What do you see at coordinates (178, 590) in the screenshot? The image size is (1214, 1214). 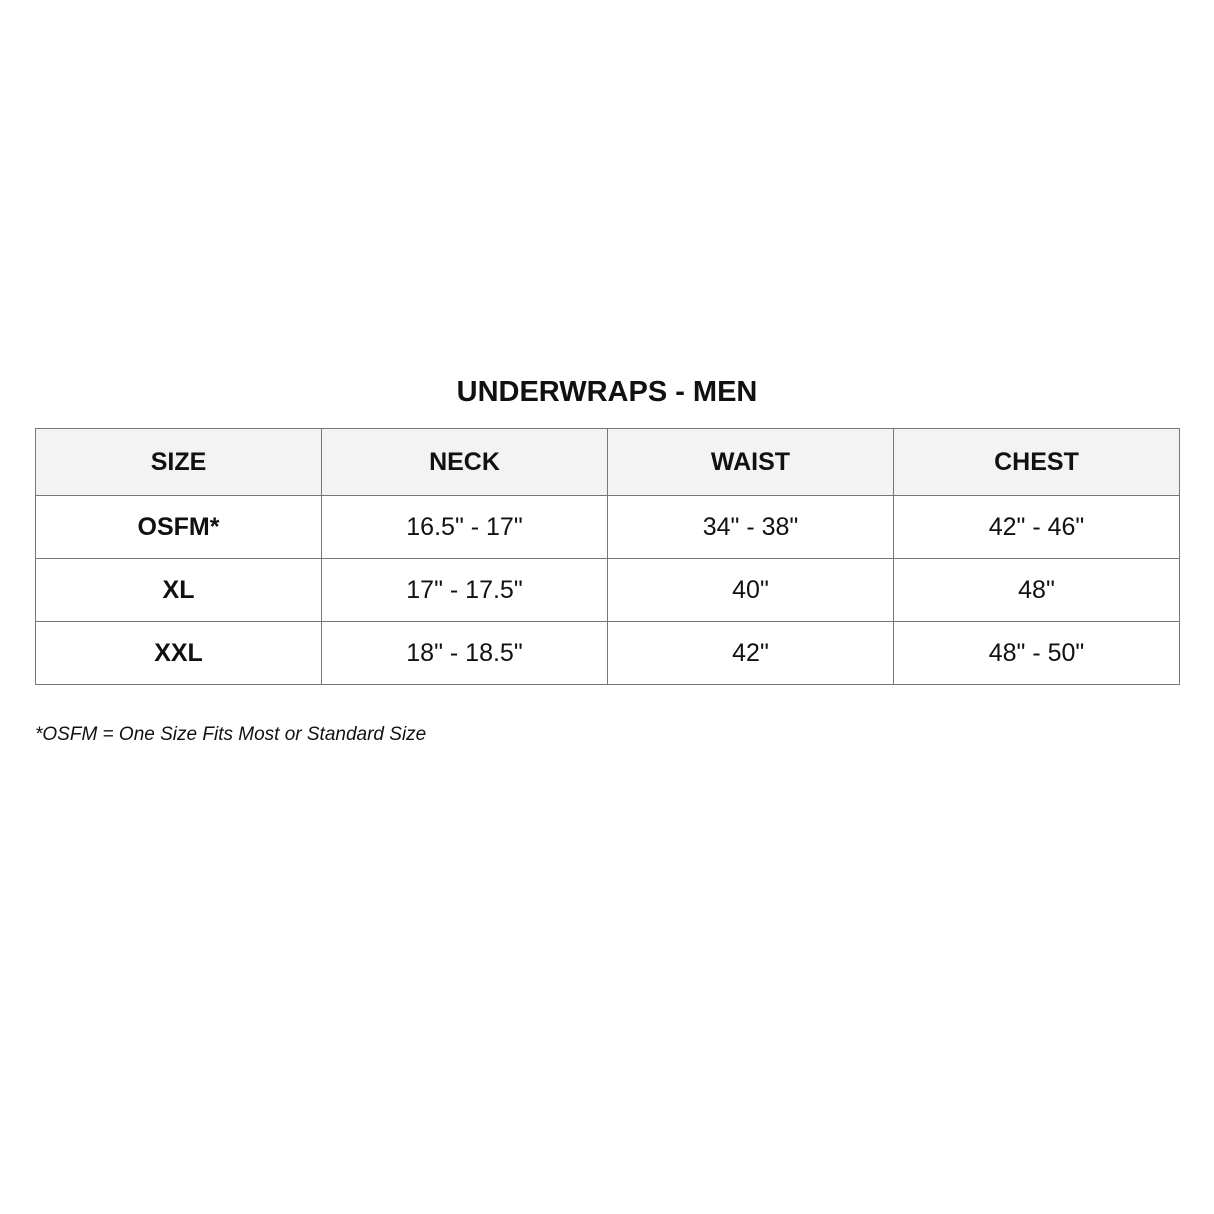 I see `size-cell: XL` at bounding box center [178, 590].